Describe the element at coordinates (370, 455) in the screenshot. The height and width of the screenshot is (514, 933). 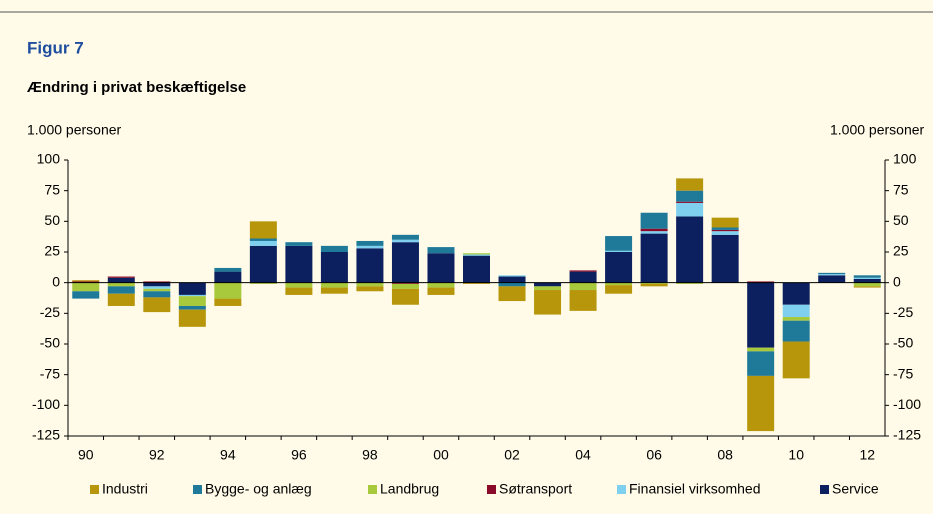
I see `x-tick-label: 98` at that location.